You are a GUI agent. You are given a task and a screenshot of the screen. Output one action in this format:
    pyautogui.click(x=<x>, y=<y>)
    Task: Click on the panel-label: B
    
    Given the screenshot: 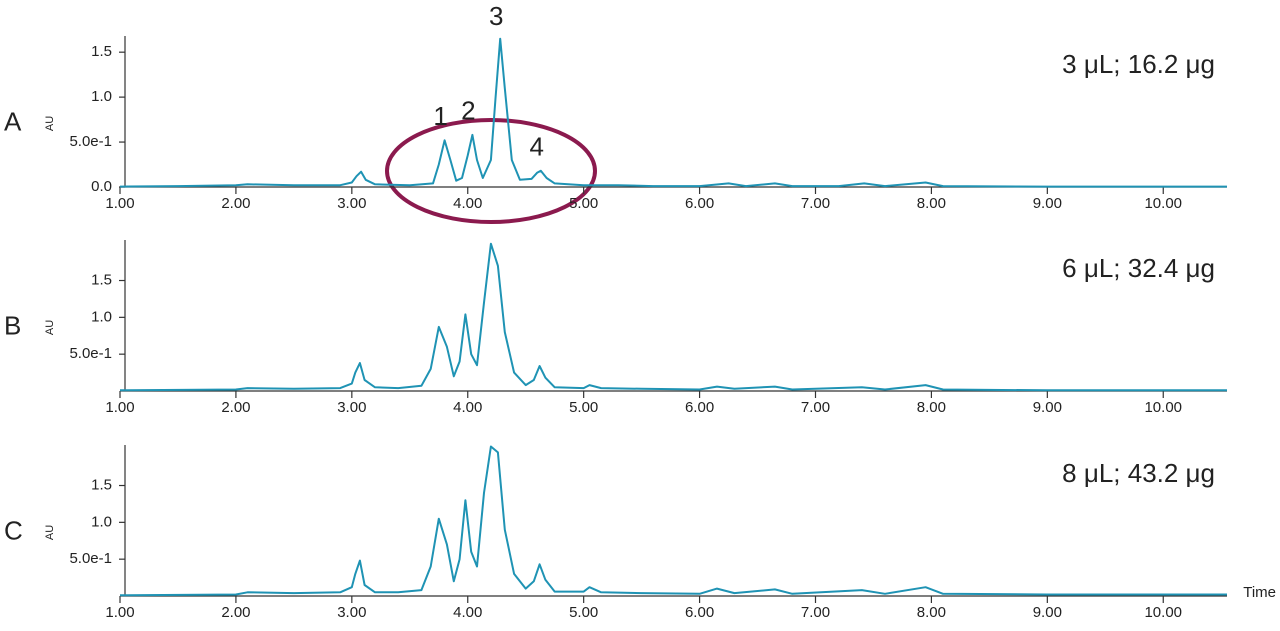 What is the action you would take?
    pyautogui.click(x=12, y=325)
    